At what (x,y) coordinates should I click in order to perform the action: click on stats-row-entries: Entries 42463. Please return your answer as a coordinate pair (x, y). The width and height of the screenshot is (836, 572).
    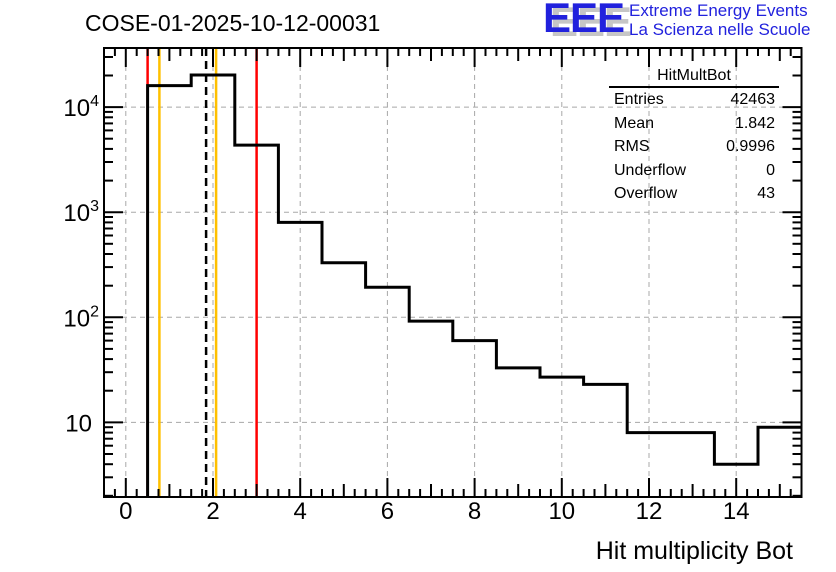
    Looking at the image, I should click on (694, 100).